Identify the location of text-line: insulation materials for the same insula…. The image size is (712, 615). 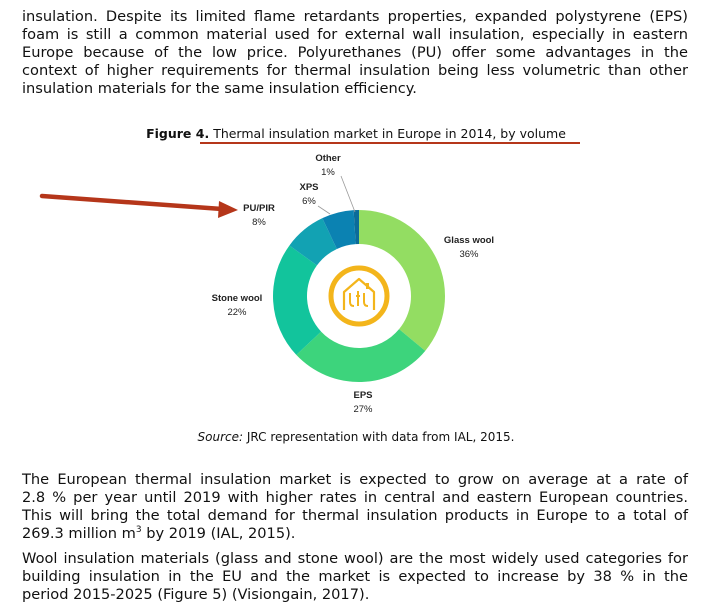
(219, 88).